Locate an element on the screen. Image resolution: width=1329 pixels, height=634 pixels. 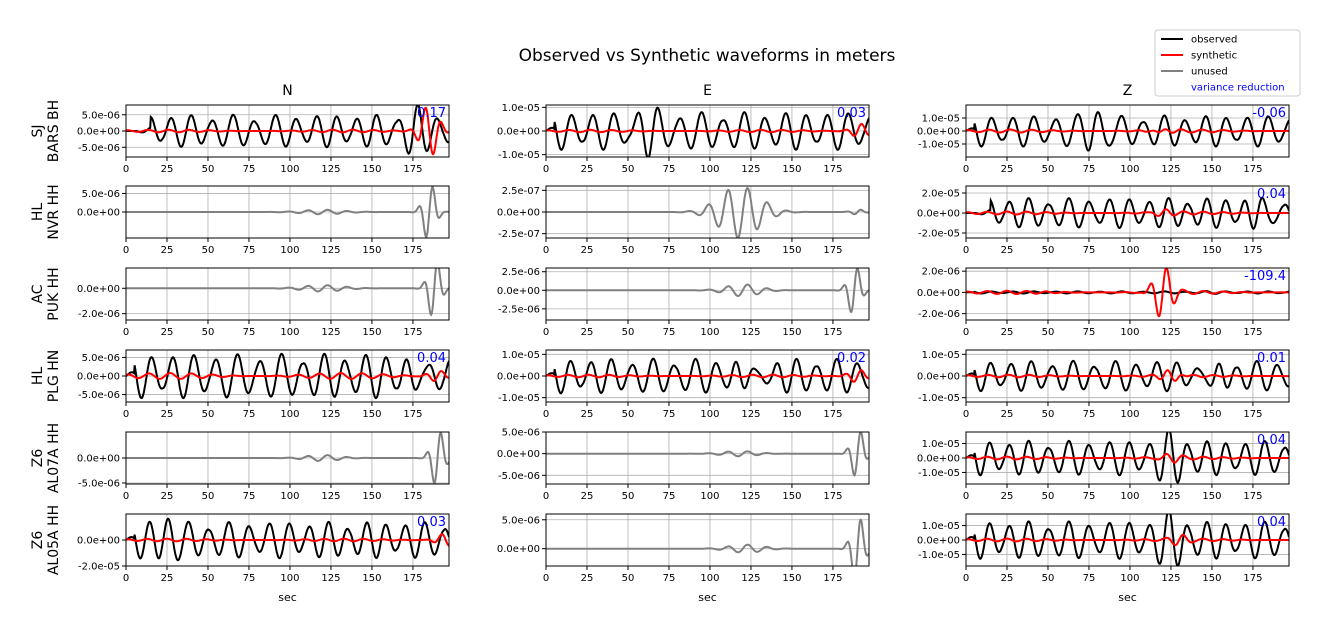
panel-n-row-2: 0 25 50 75 100 125 150 175 5.0e-06 0.0e+00 is located at coordinates (263, 220).